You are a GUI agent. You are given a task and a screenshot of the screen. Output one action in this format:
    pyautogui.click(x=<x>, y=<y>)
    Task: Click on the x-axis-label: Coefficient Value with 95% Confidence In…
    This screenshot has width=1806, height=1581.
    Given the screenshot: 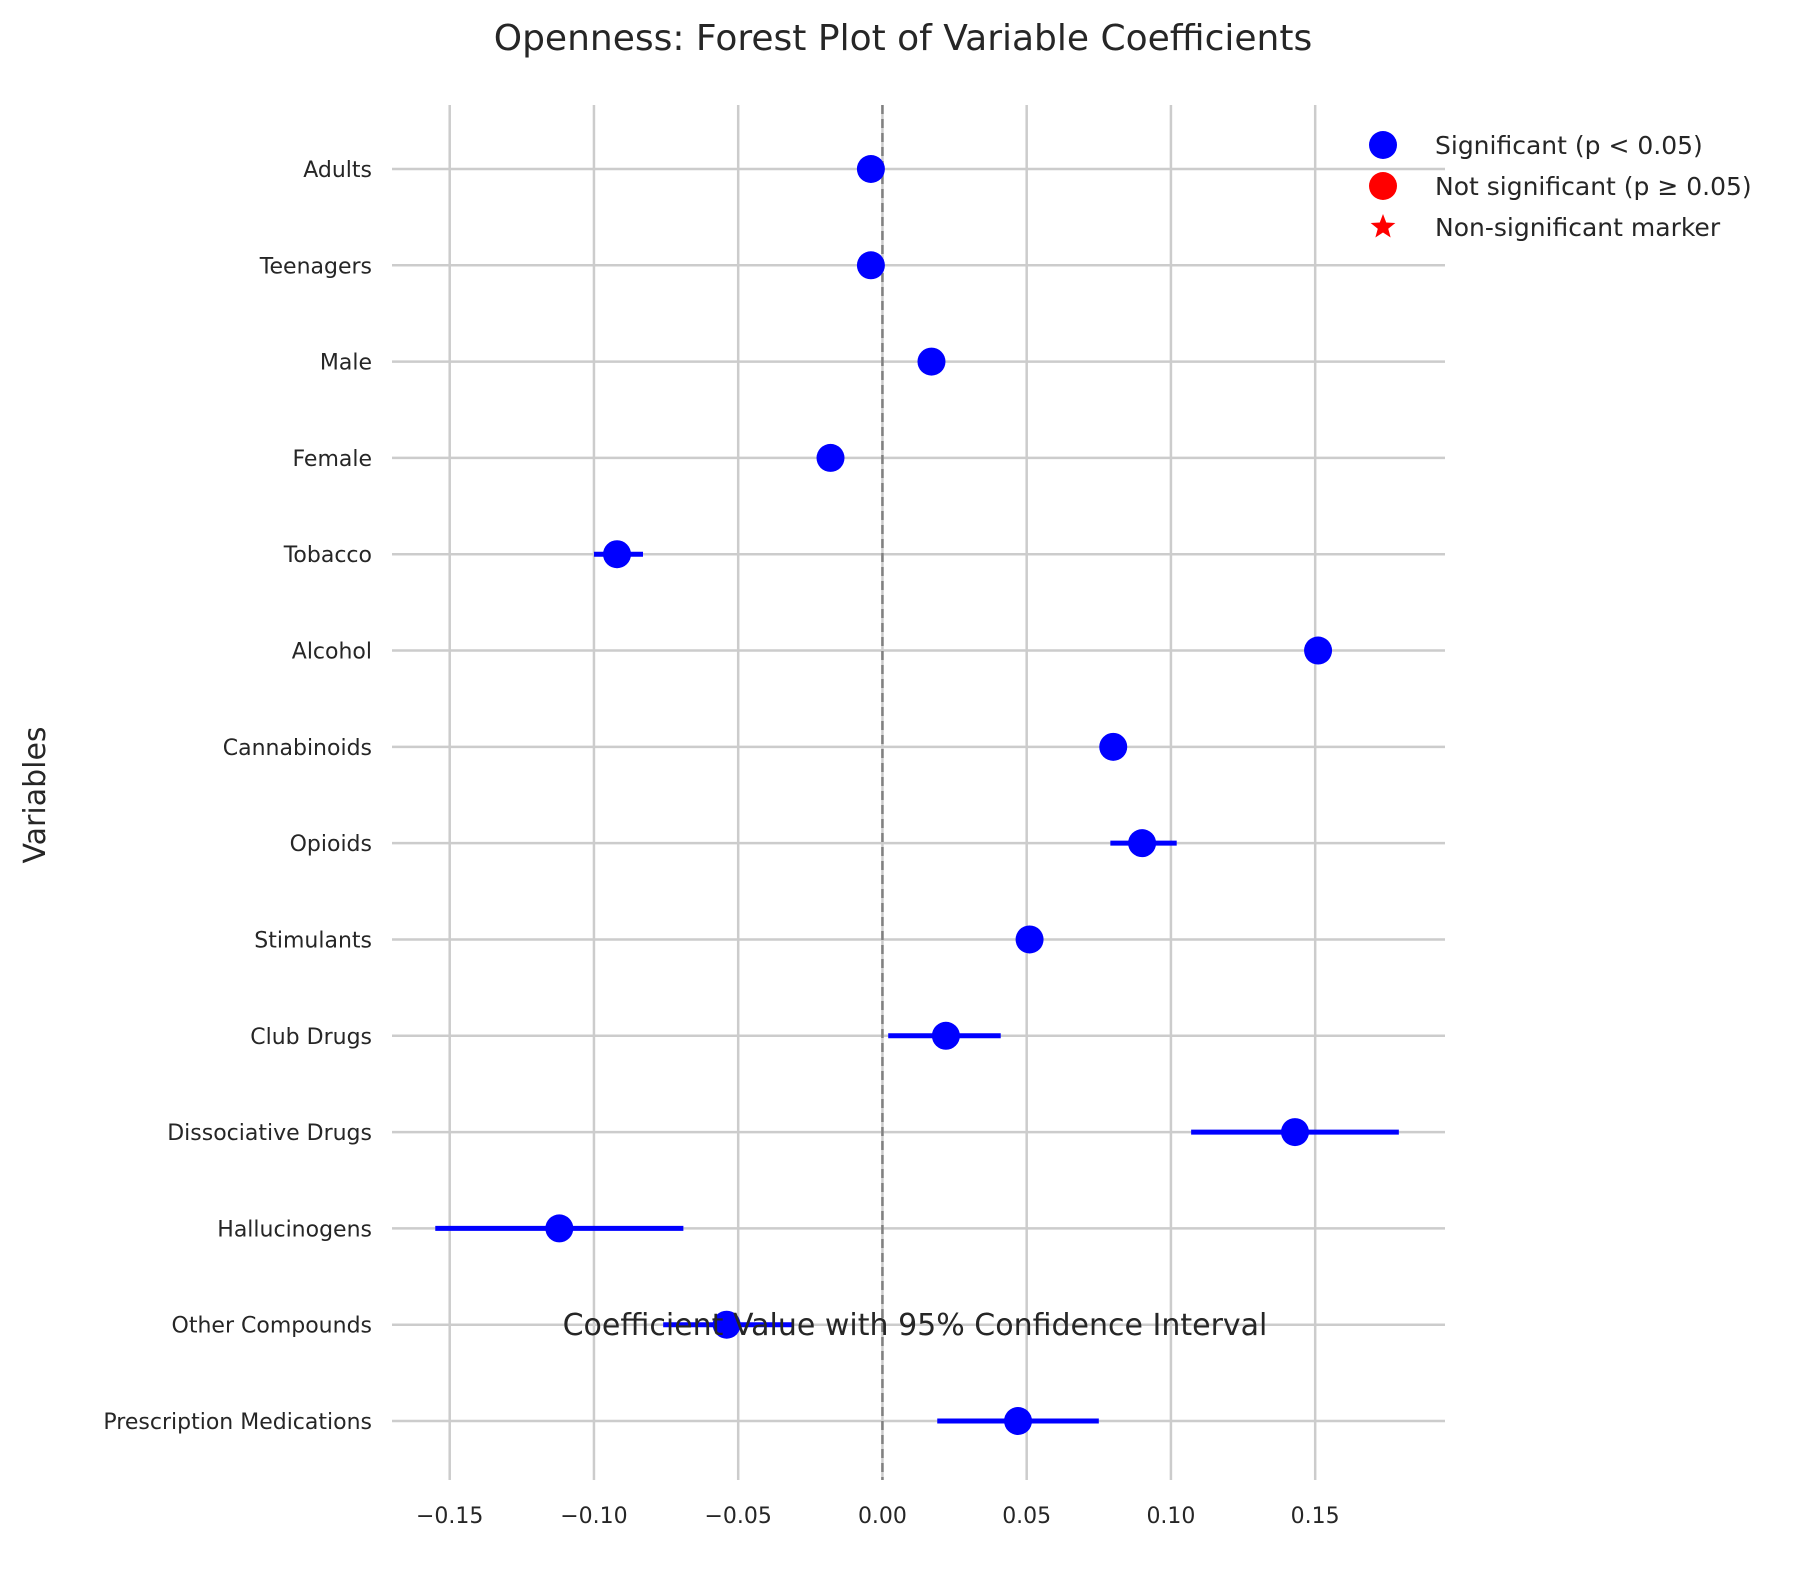 What is the action you would take?
    pyautogui.click(x=915, y=1325)
    